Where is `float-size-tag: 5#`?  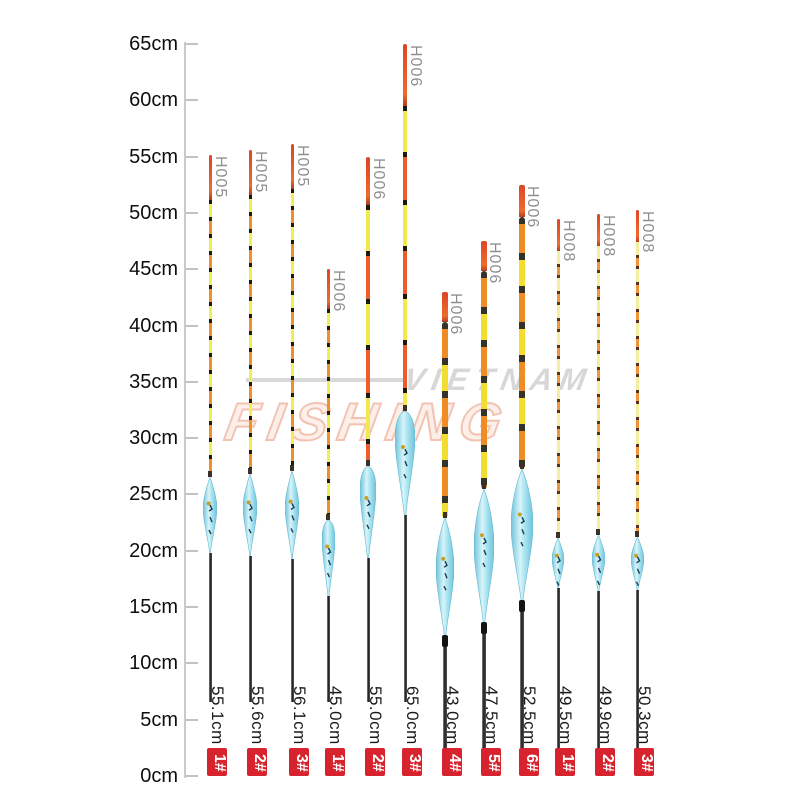 float-size-tag: 5# is located at coordinates (491, 762).